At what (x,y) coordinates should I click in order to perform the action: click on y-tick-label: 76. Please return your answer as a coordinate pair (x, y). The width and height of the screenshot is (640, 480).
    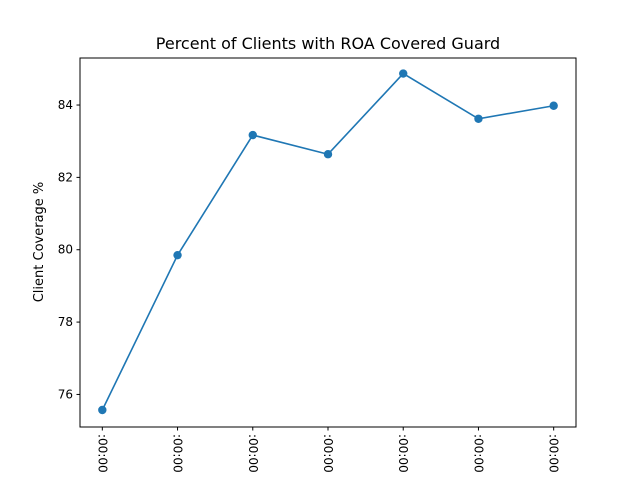
    Looking at the image, I should click on (65, 394).